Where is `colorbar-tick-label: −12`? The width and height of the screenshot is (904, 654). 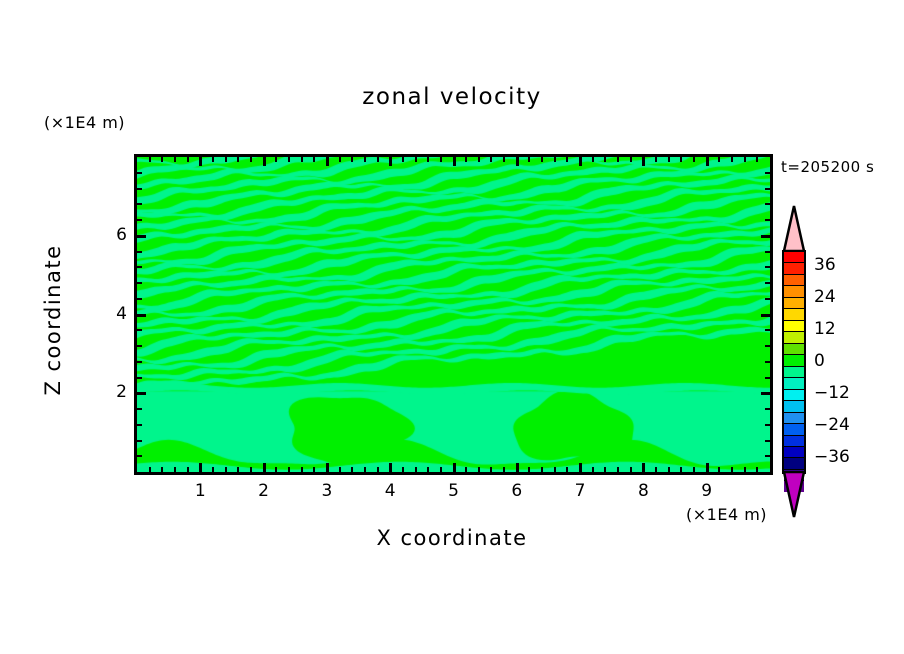 colorbar-tick-label: −12 is located at coordinates (832, 393).